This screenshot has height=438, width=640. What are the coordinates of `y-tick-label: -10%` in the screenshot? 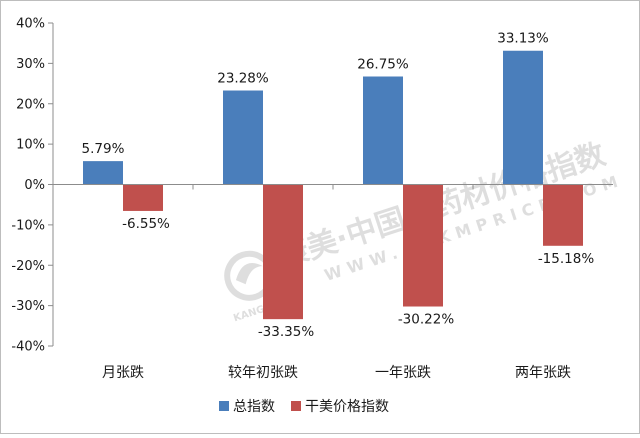 It's located at (28, 225).